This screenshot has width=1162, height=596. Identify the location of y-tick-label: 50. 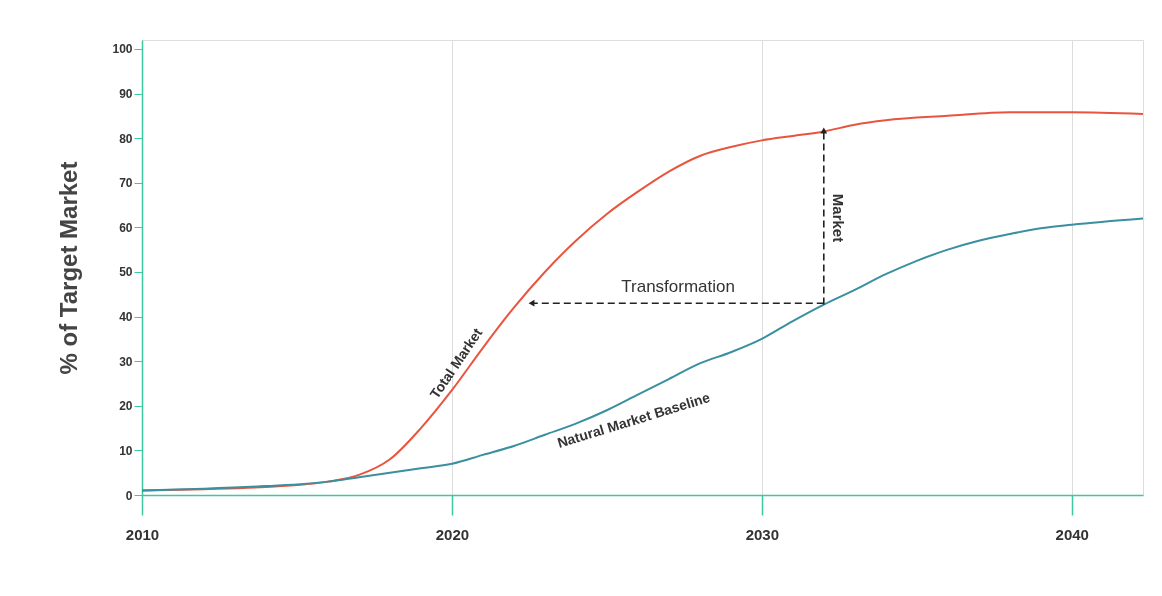
(126, 272).